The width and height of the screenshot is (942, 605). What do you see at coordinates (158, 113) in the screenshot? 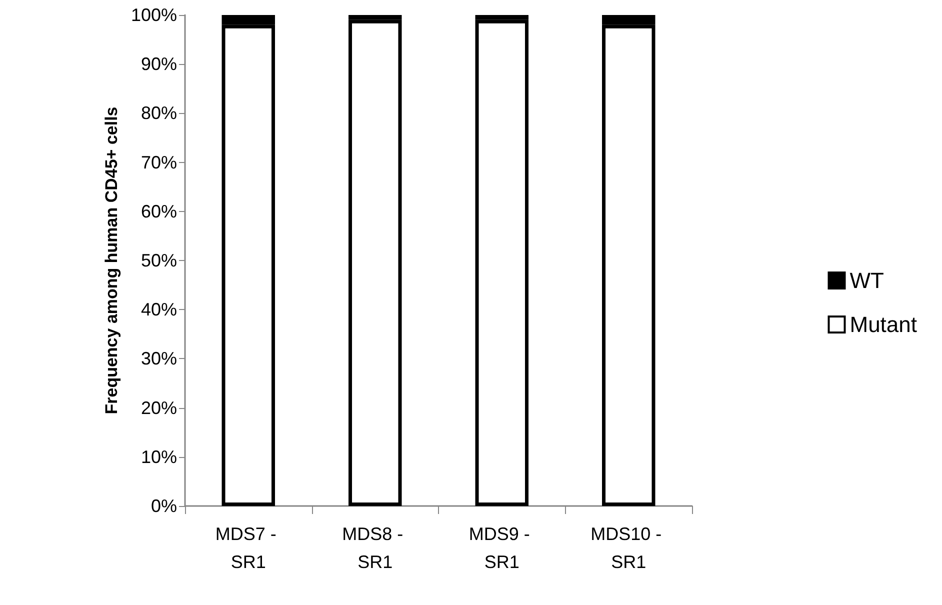
I see `y-tick-label: 80%` at bounding box center [158, 113].